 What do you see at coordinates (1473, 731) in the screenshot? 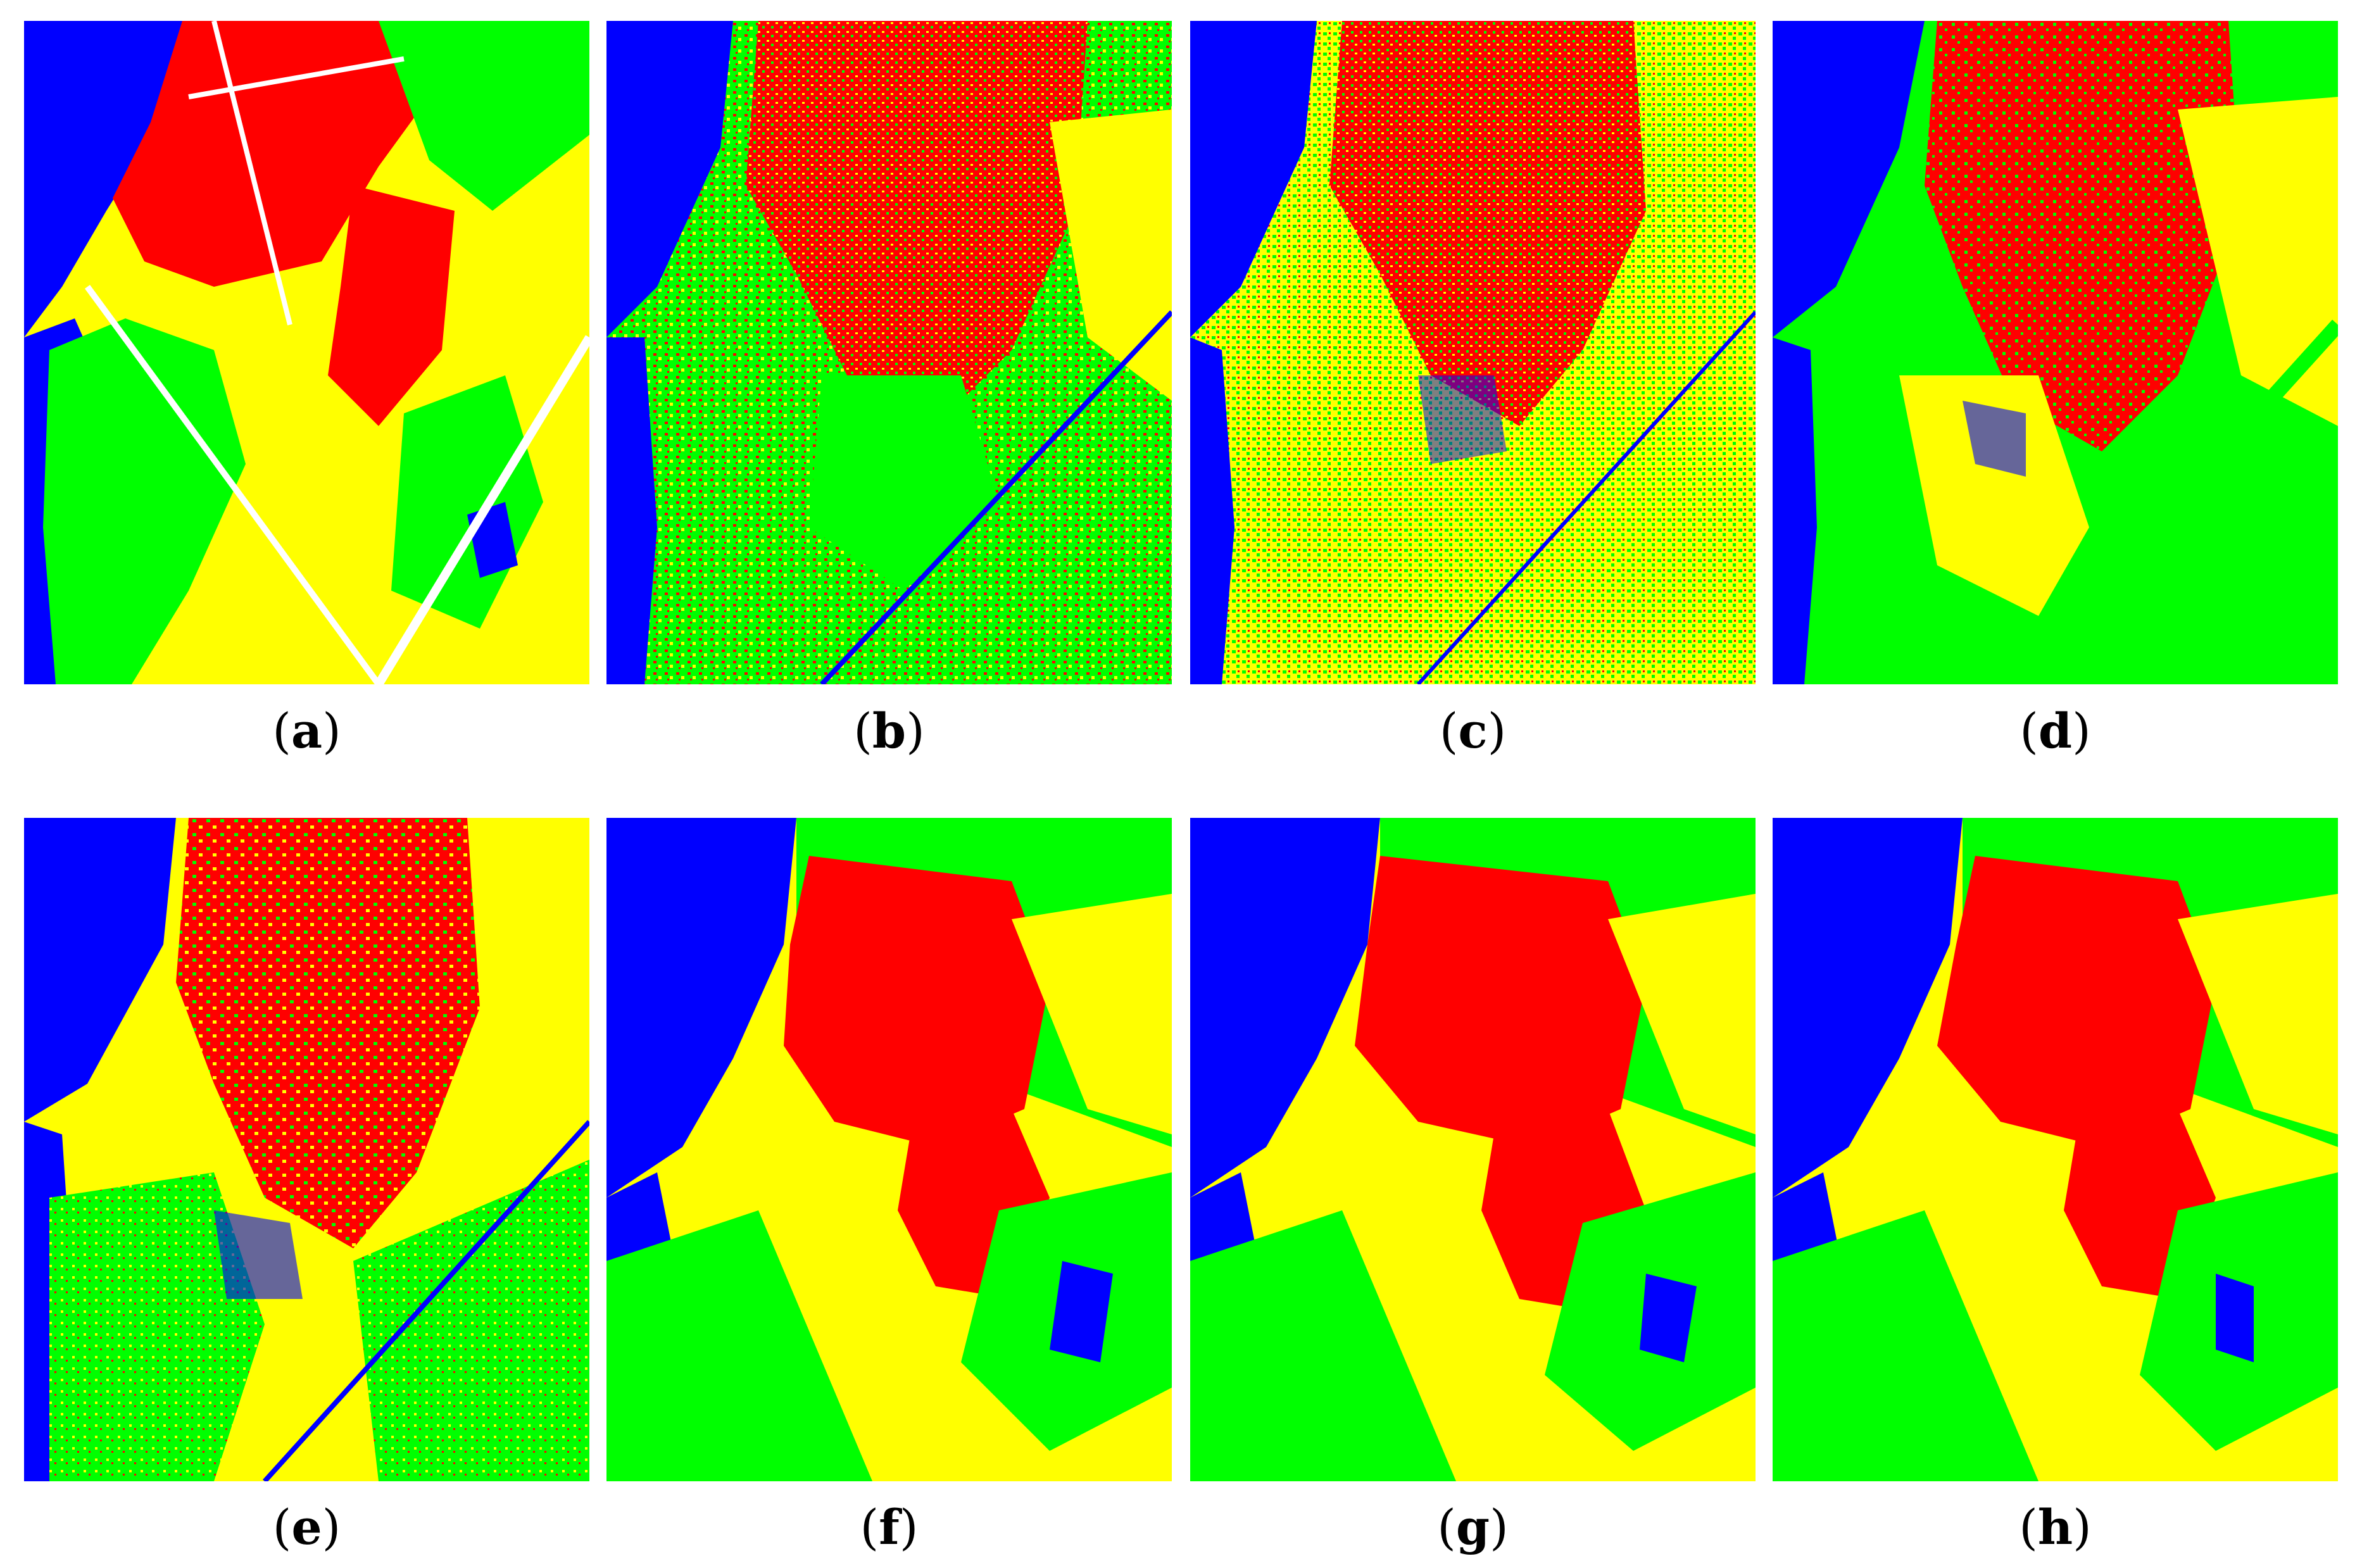
I see `caption-c: (c)` at bounding box center [1473, 731].